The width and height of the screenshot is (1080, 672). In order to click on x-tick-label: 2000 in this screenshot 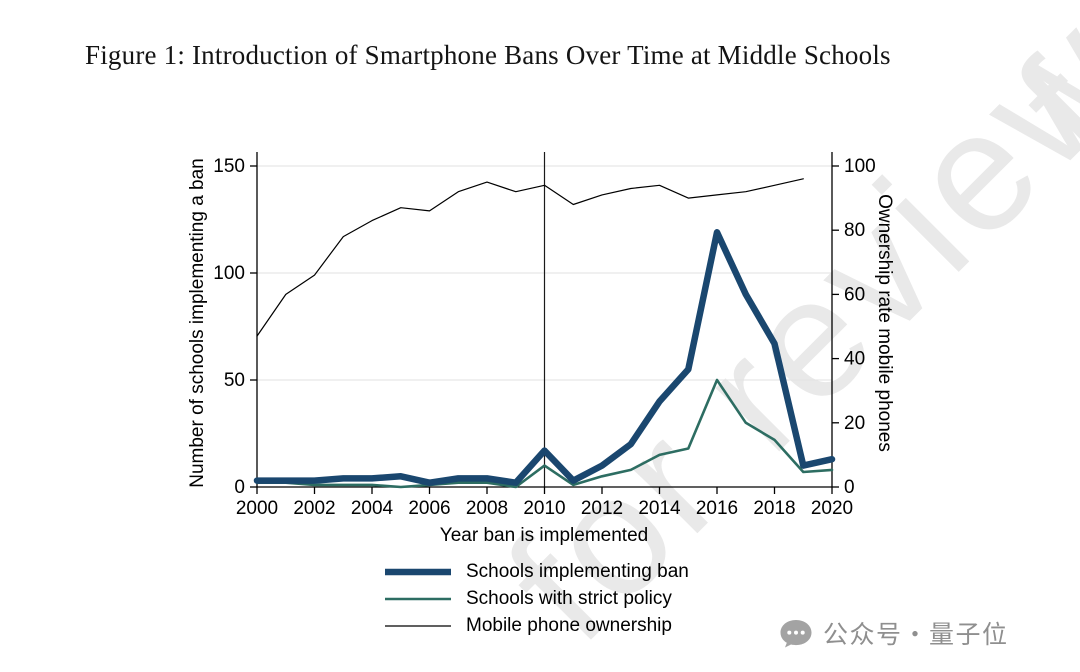, I will do `click(257, 508)`.